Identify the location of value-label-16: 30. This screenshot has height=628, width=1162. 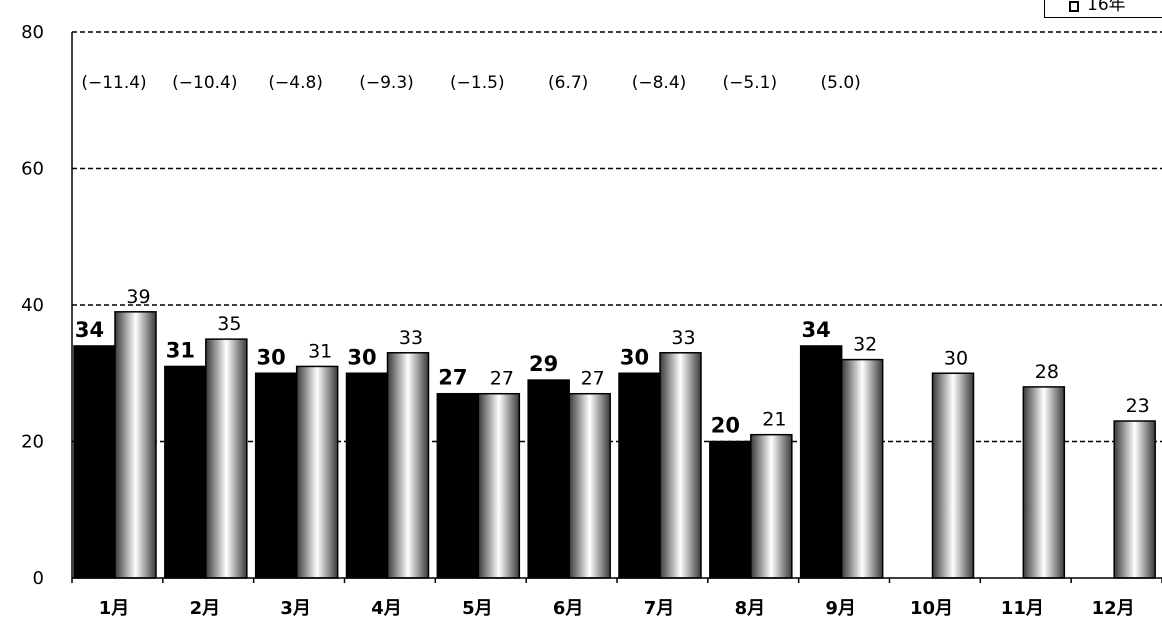
(956, 358).